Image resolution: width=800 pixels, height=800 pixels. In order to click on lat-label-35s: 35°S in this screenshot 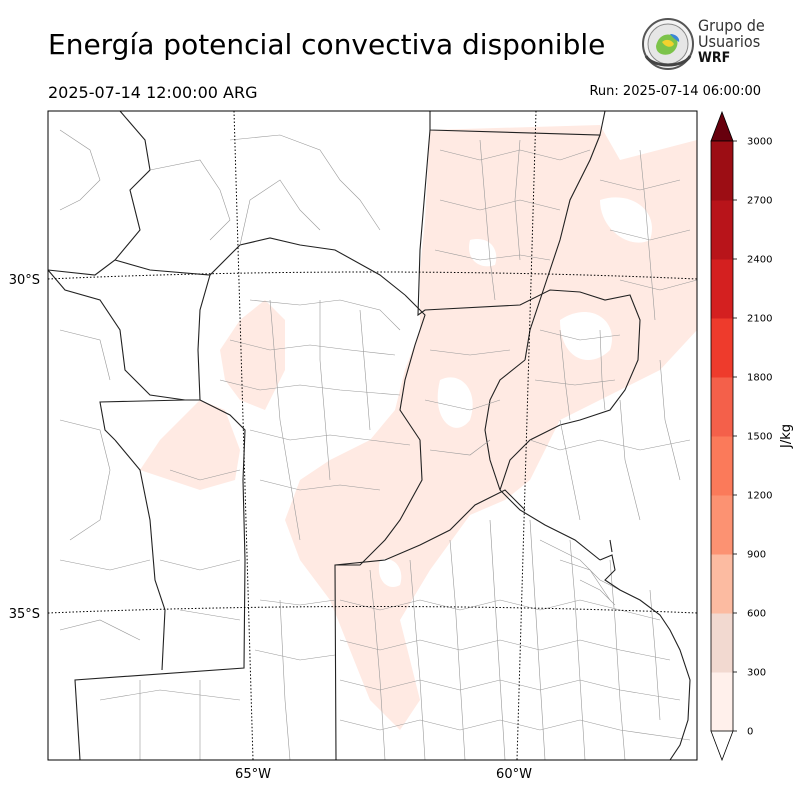, I will do `click(24, 614)`.